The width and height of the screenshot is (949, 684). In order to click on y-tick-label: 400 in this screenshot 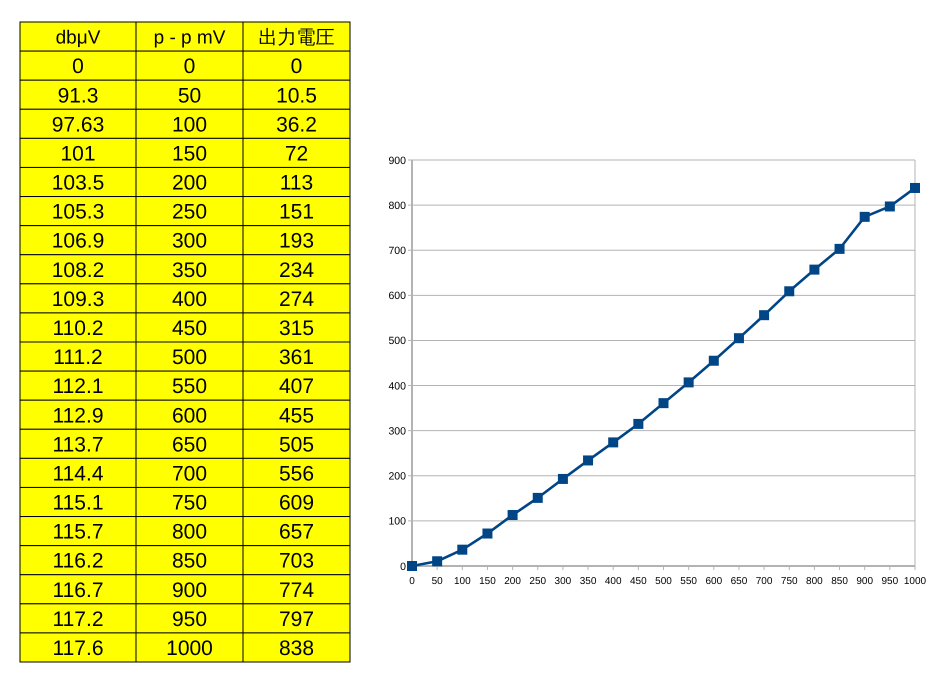, I will do `click(397, 386)`.